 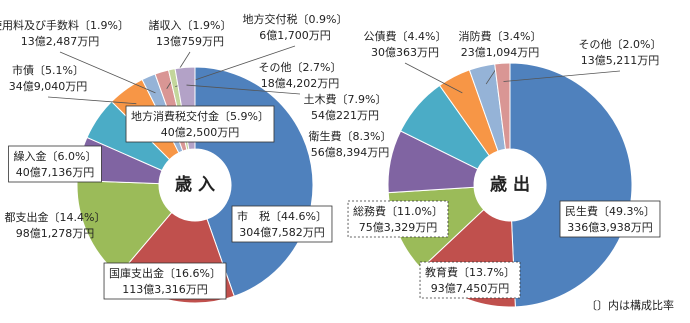 I want to click on label-line: 国庫支出金〔16.6%〕, so click(x=165, y=273).